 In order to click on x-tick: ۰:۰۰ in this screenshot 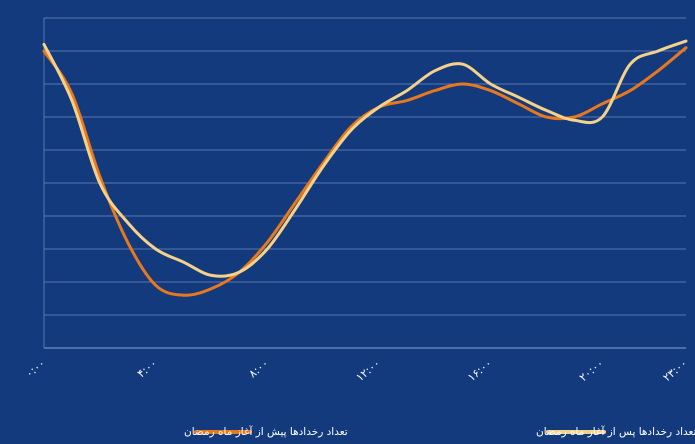, I will do `click(35, 369)`.